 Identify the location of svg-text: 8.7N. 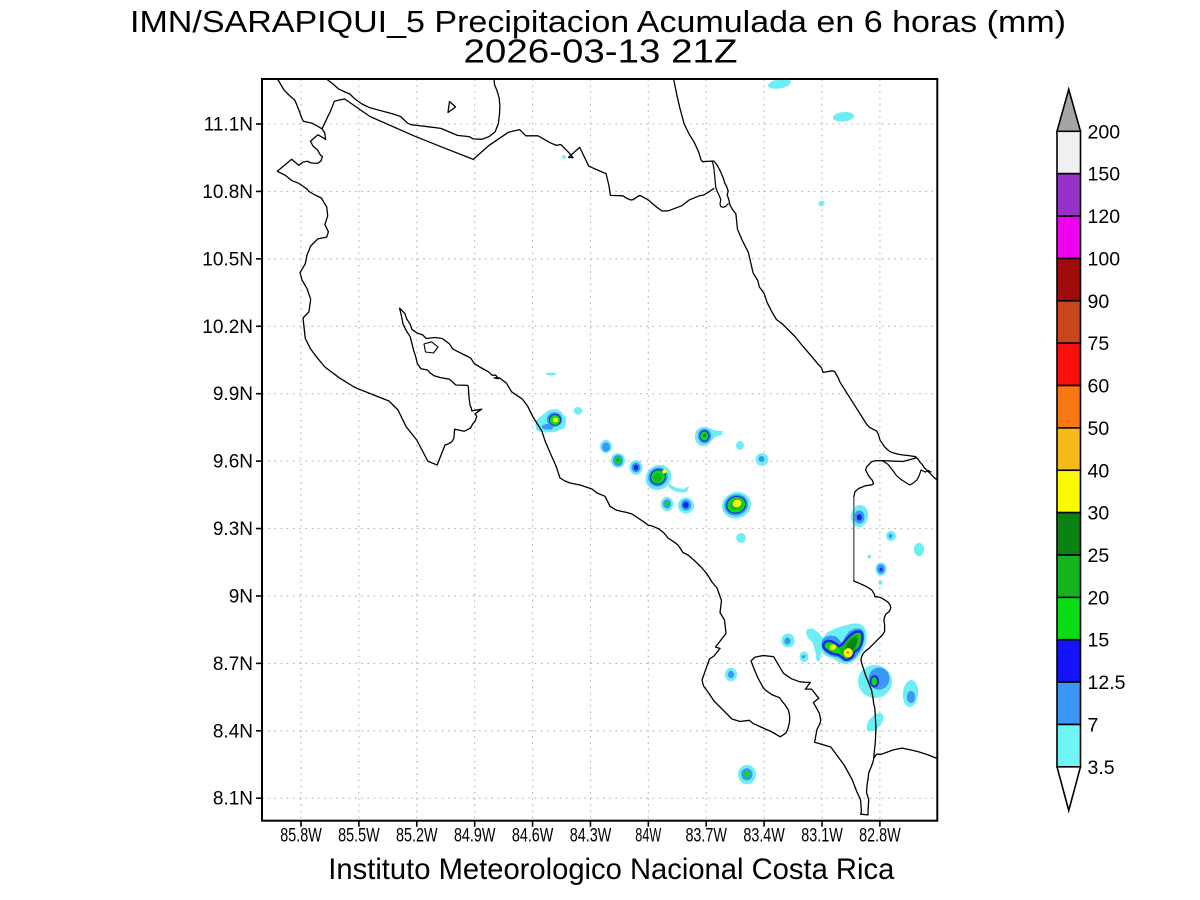
(233, 664).